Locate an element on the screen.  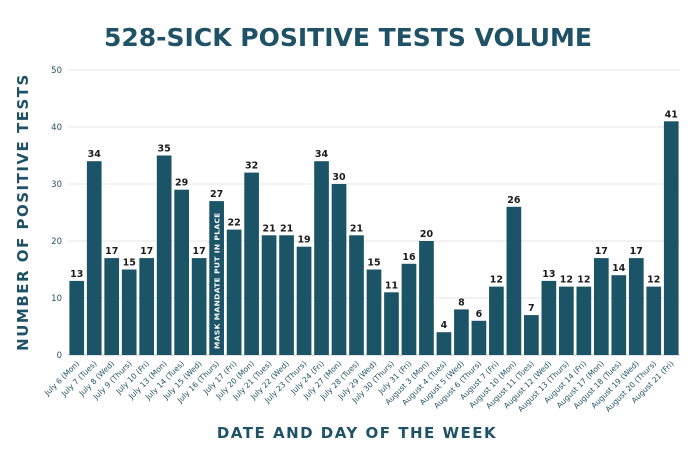
x-axis-label: DATE AND DAY OF THE WEEK is located at coordinates (357, 433).